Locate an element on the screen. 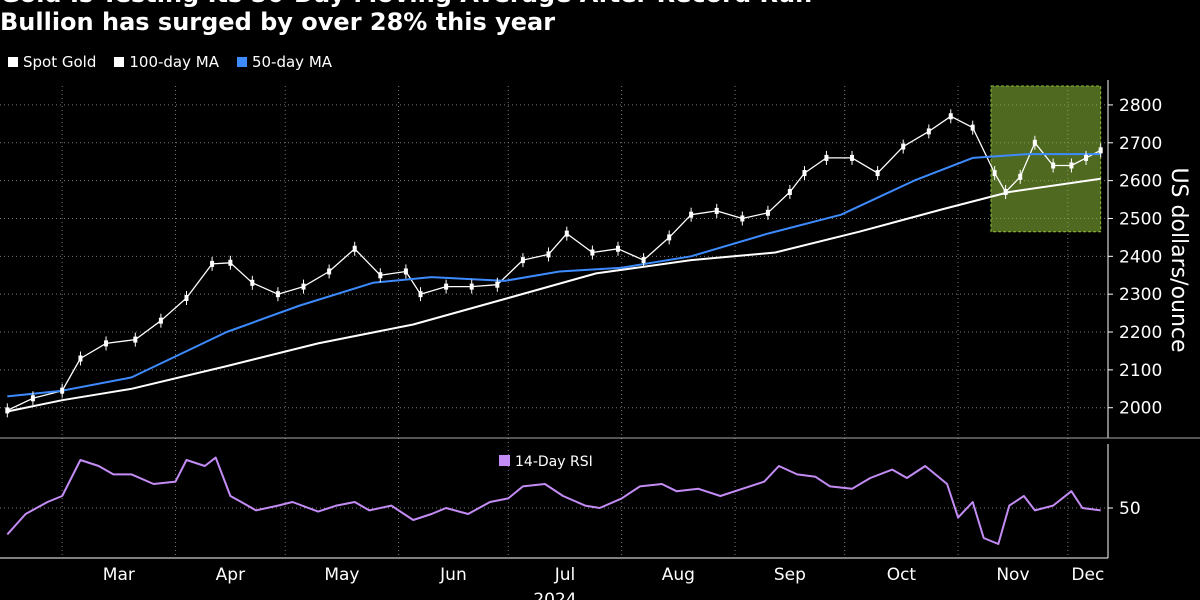  y-tick-label: 2500 is located at coordinates (1140, 219).